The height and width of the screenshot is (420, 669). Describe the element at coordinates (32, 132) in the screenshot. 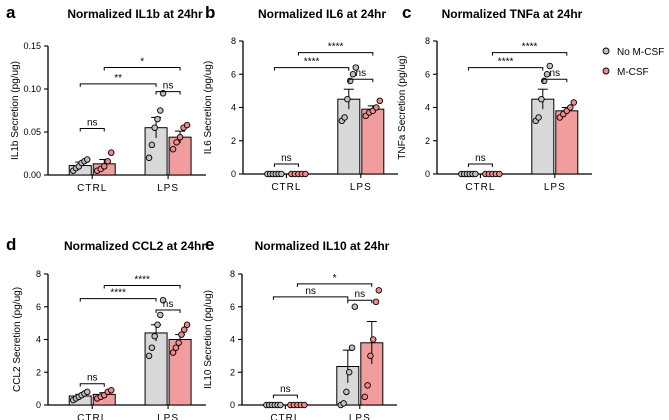

I see `y-tick-label: 0.05` at that location.